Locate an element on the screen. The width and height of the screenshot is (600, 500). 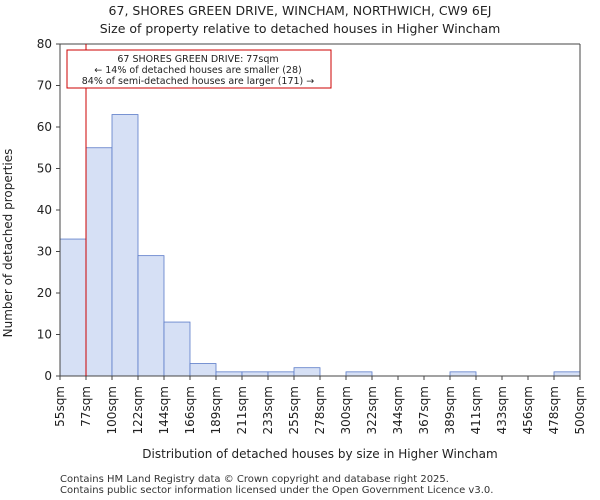
bar-300sqm is located at coordinates (359, 374).